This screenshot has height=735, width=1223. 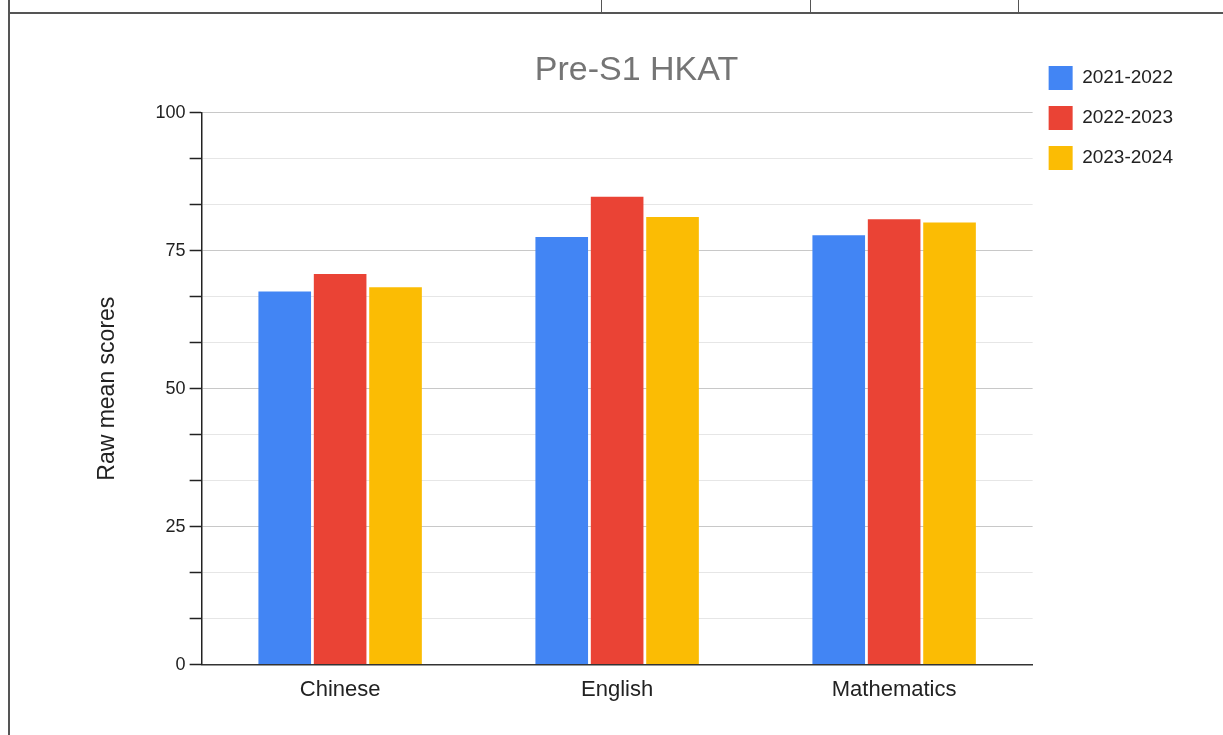 What do you see at coordinates (175, 249) in the screenshot?
I see `y-tick-label: 75` at bounding box center [175, 249].